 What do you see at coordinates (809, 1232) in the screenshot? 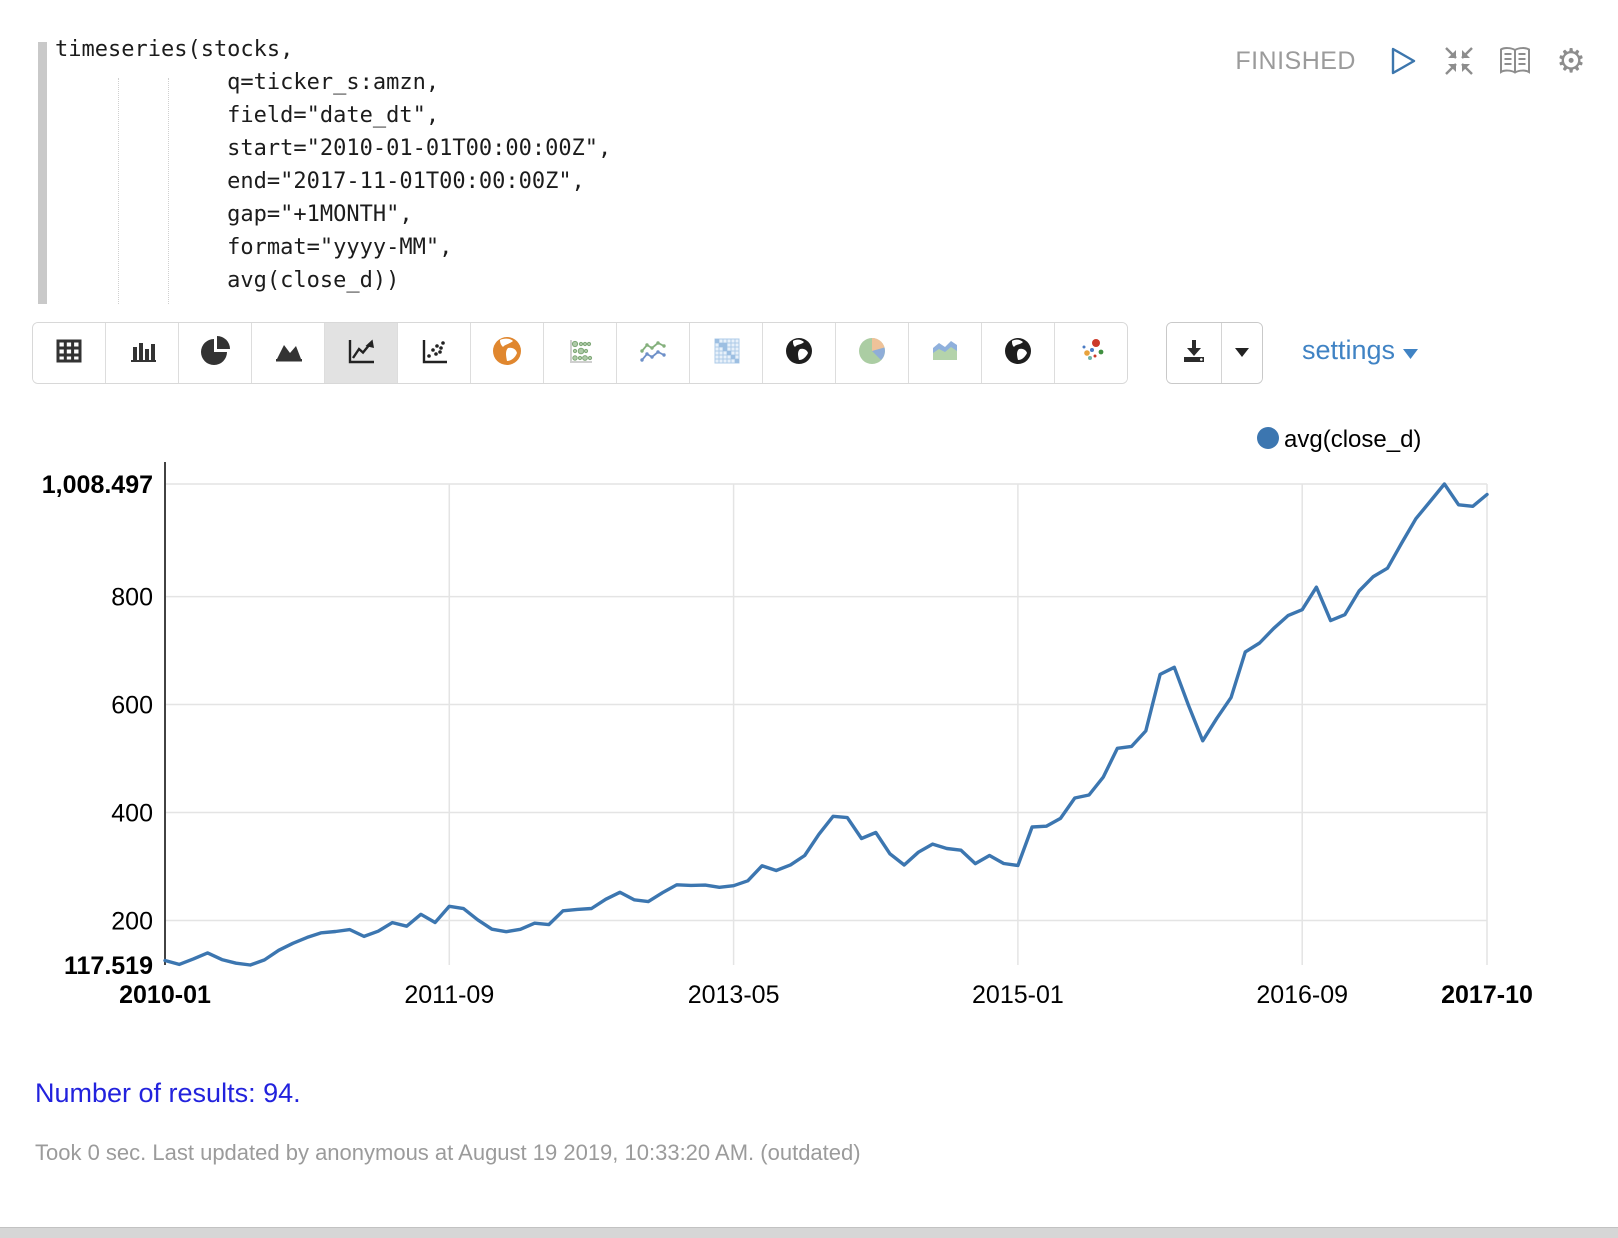
I see `horizontal-scrollbar` at bounding box center [809, 1232].